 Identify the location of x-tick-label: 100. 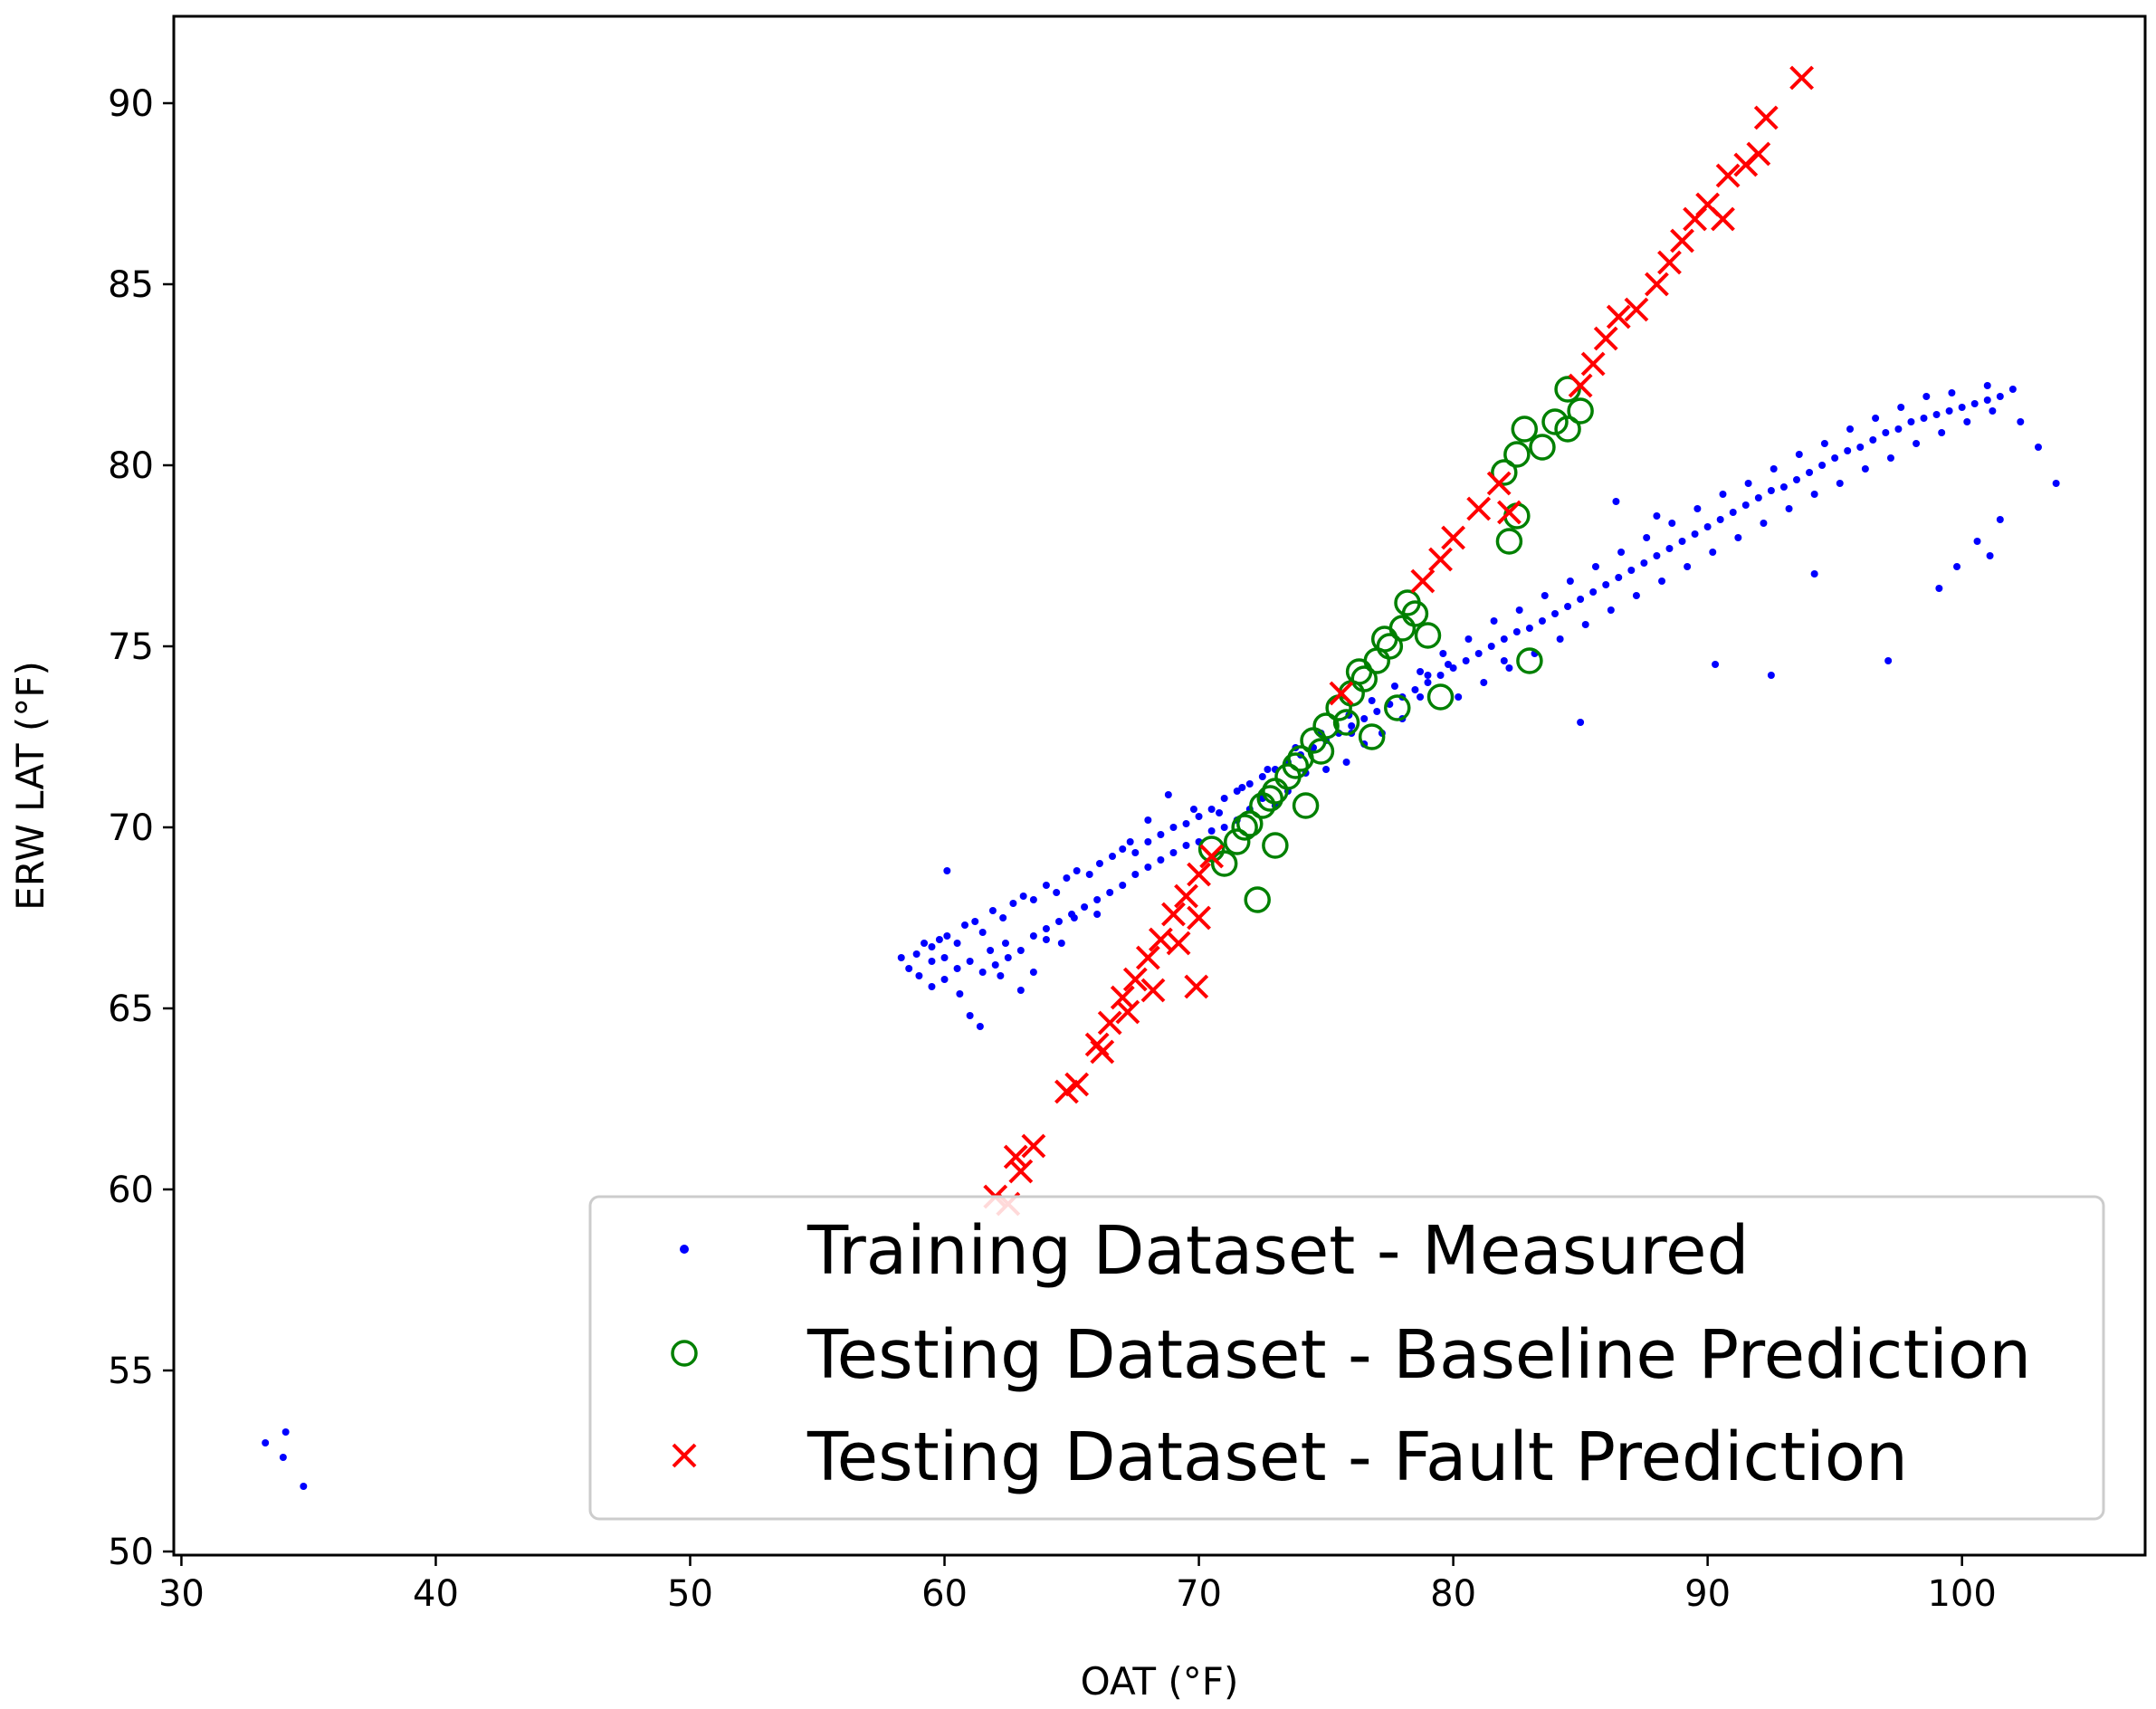
(1961, 1594).